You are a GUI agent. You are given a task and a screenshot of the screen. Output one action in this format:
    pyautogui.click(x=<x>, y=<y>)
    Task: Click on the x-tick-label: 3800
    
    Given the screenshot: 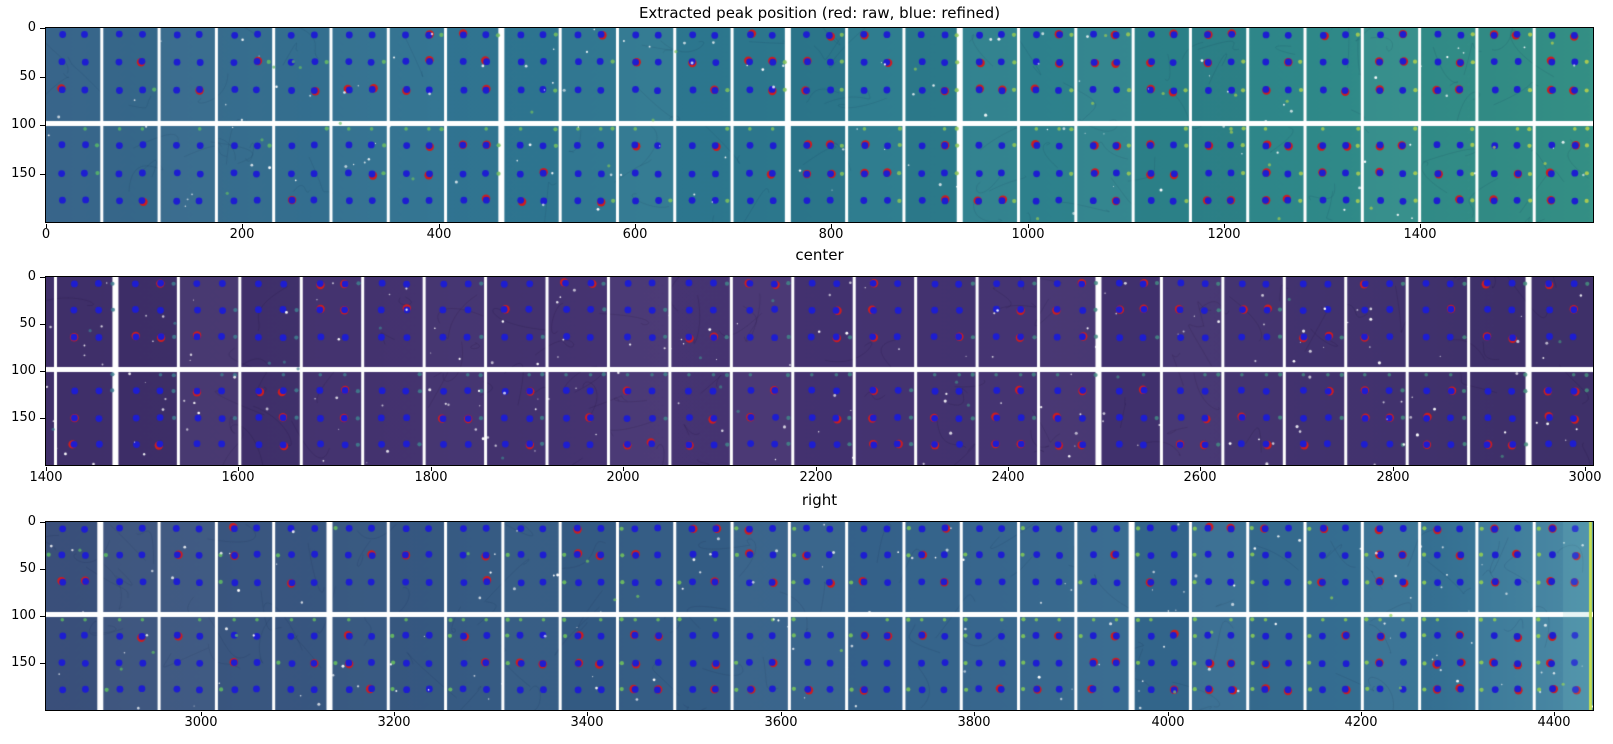 What is the action you would take?
    pyautogui.click(x=974, y=722)
    